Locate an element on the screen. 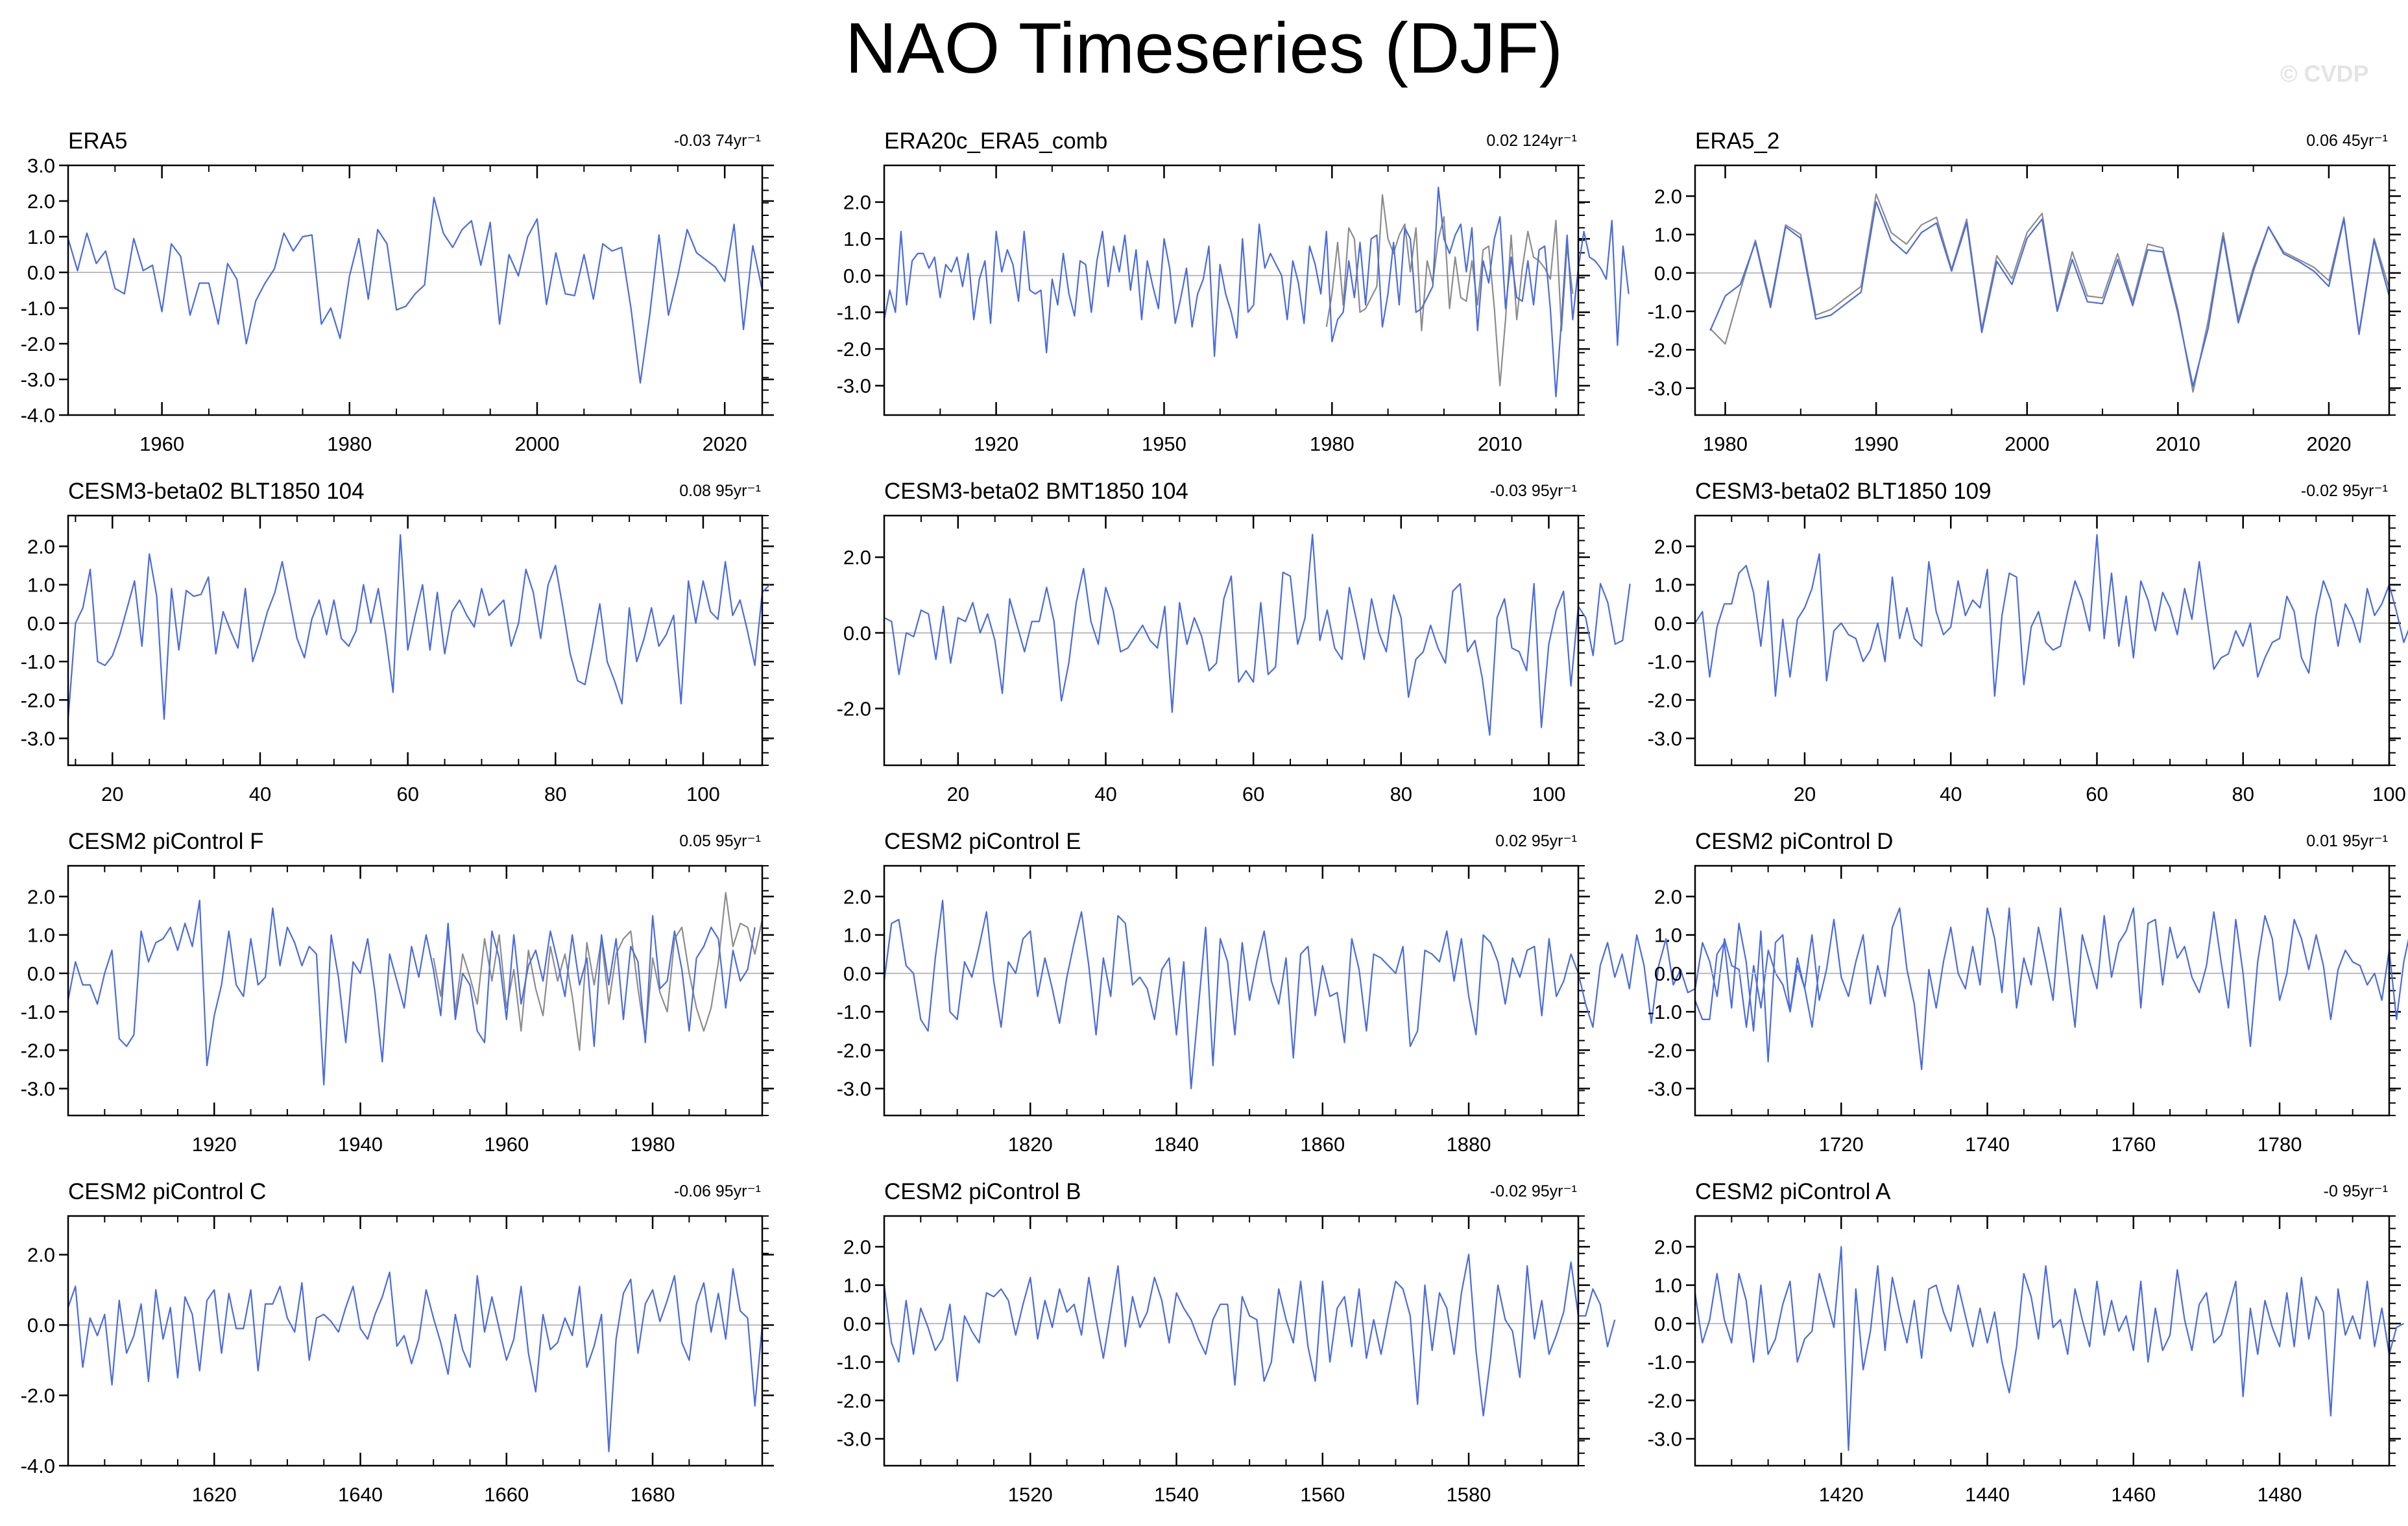 This screenshot has width=2408, height=1526. x-tick-label: 100 is located at coordinates (2389, 794).